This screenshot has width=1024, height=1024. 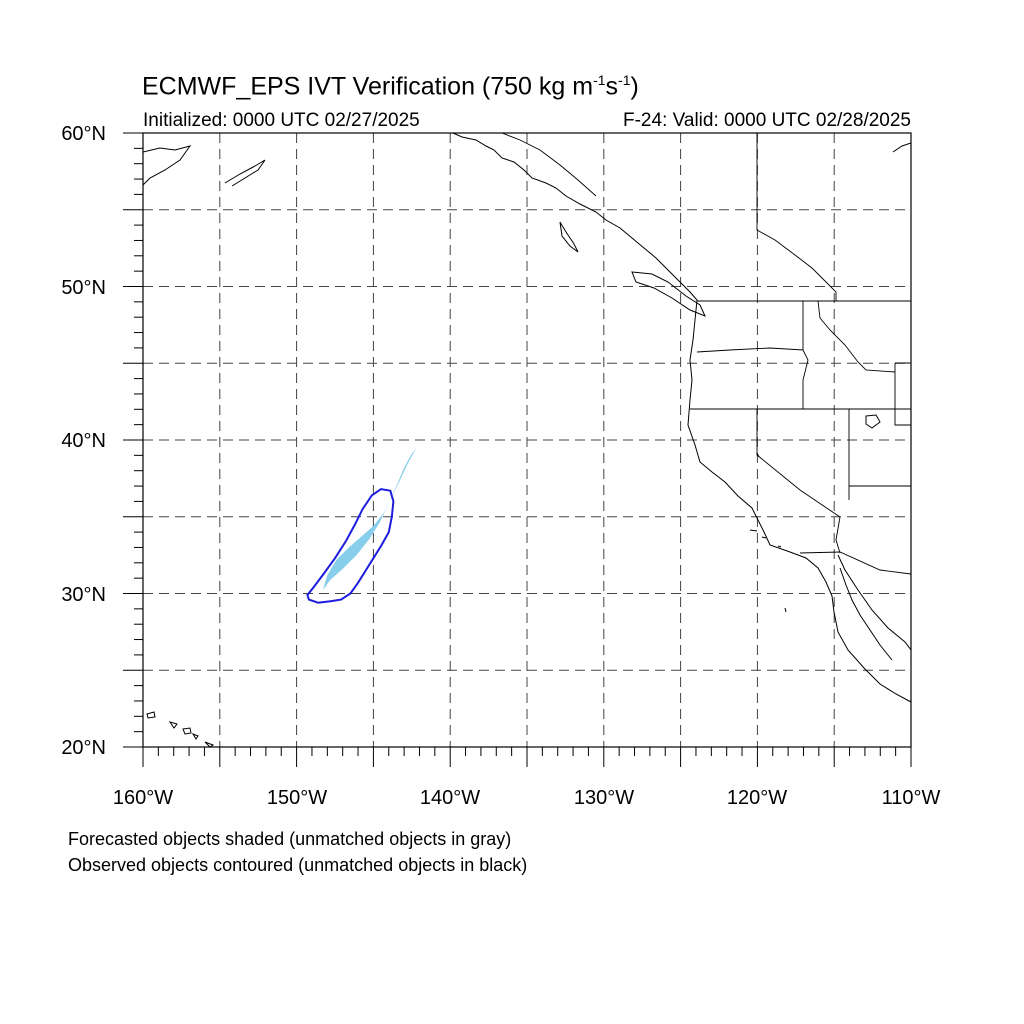 What do you see at coordinates (83, 288) in the screenshot?
I see `lat-label: 50°N` at bounding box center [83, 288].